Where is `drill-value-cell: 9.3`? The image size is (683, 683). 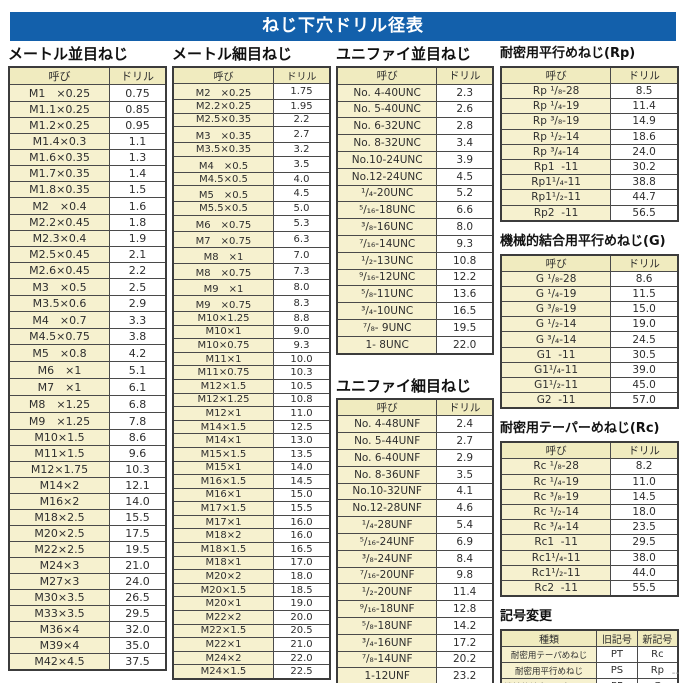
drill-value-cell: 9.3 is located at coordinates (465, 243).